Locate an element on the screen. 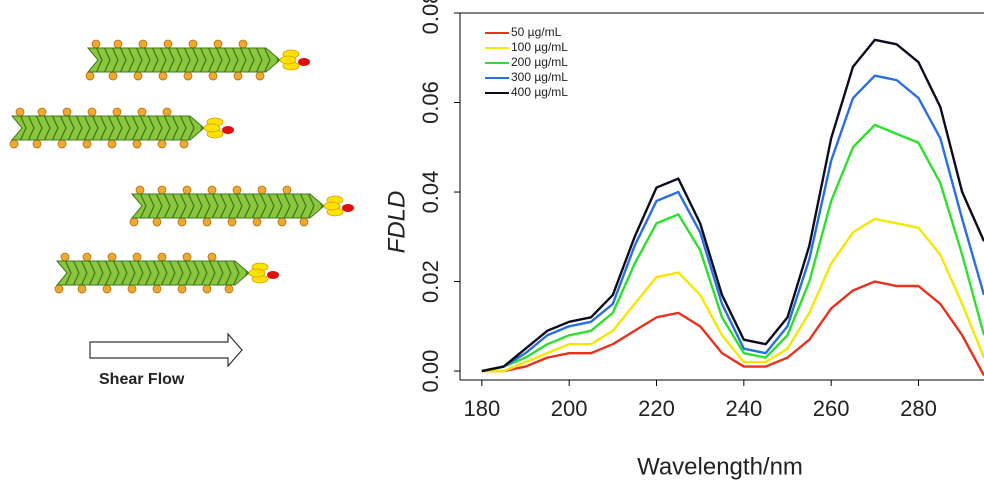 Image resolution: width=984 pixels, height=482 pixels. x-tick-label: 220 is located at coordinates (656, 408).